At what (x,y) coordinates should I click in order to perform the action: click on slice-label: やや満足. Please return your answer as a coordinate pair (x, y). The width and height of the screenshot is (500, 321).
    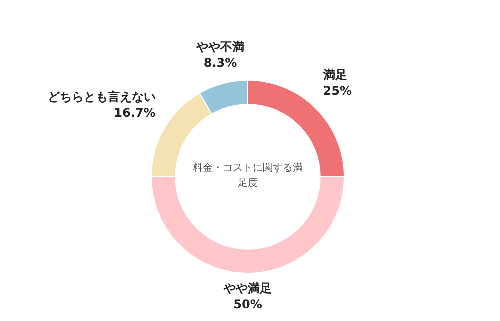
    Looking at the image, I should click on (247, 289).